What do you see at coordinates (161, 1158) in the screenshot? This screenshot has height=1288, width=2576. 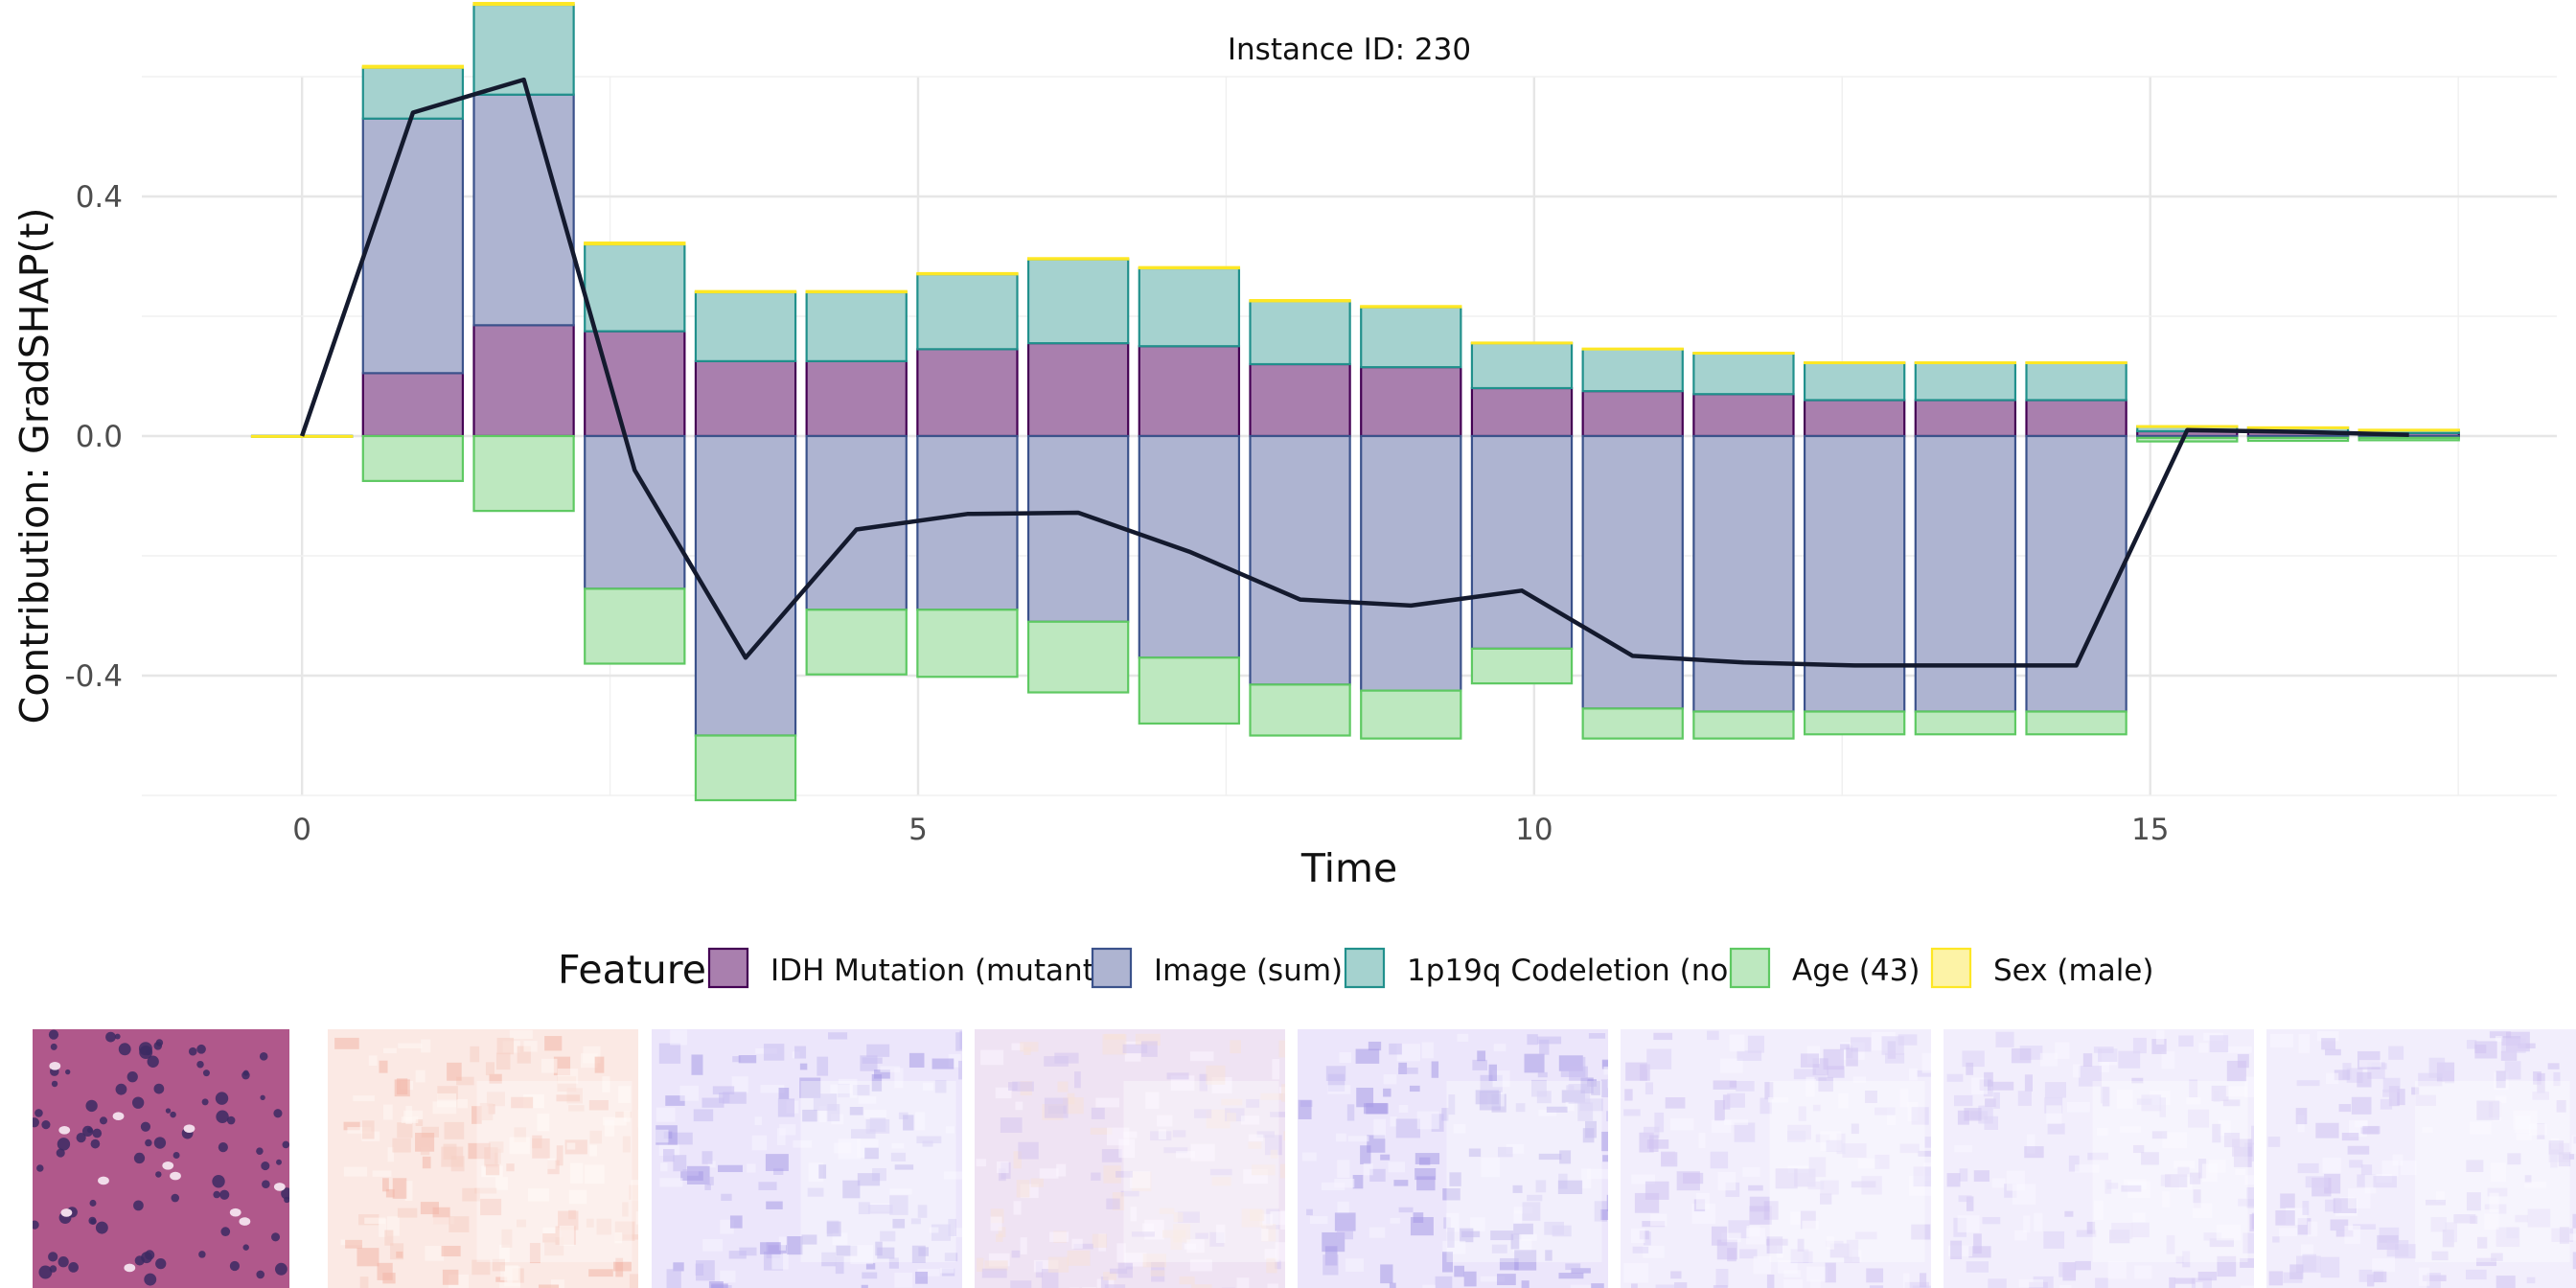 I see `histology-patch` at bounding box center [161, 1158].